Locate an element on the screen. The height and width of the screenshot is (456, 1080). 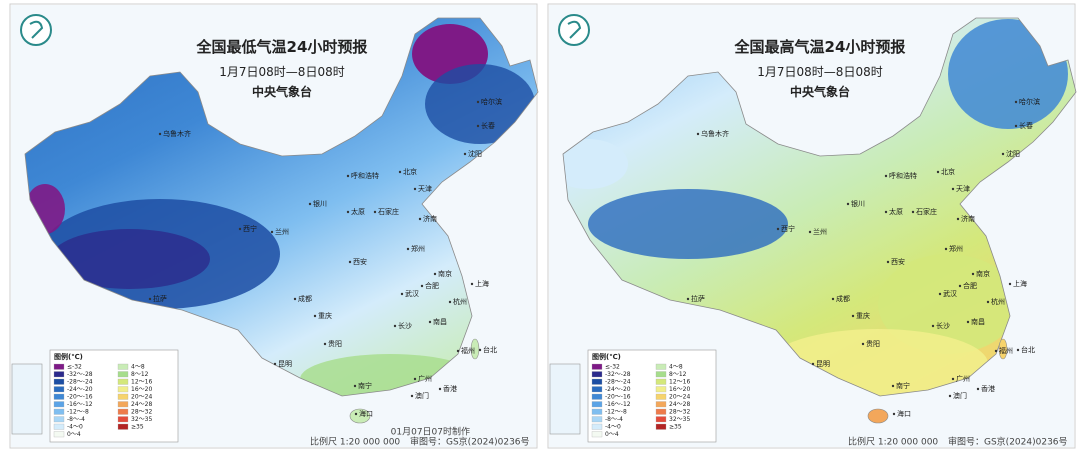
city-label: 合肥 is located at coordinates (970, 285).